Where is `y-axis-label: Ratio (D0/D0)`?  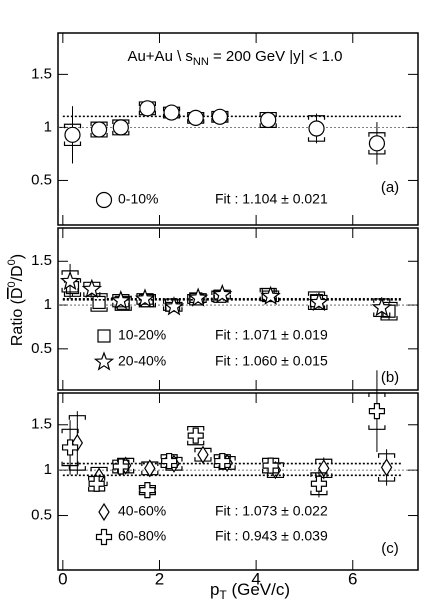
y-axis-label: Ratio (D0/D0) is located at coordinates (16, 300).